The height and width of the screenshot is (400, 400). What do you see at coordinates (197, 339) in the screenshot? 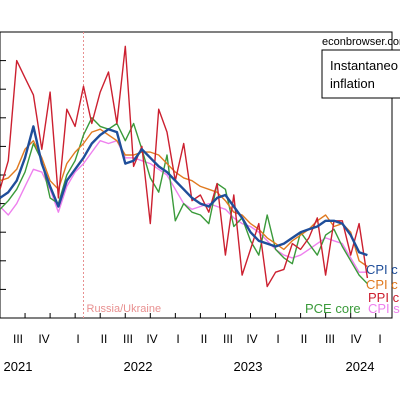
I see `quarter-labels: III IV I II III IV I II III IV I II III IV I` at bounding box center [197, 339].